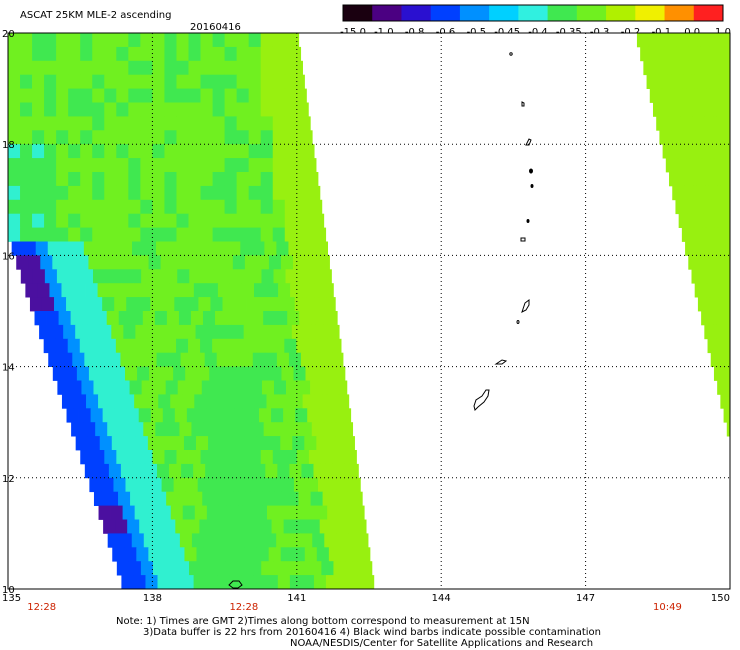  I want to click on chart-date: 20160416, so click(215, 27).